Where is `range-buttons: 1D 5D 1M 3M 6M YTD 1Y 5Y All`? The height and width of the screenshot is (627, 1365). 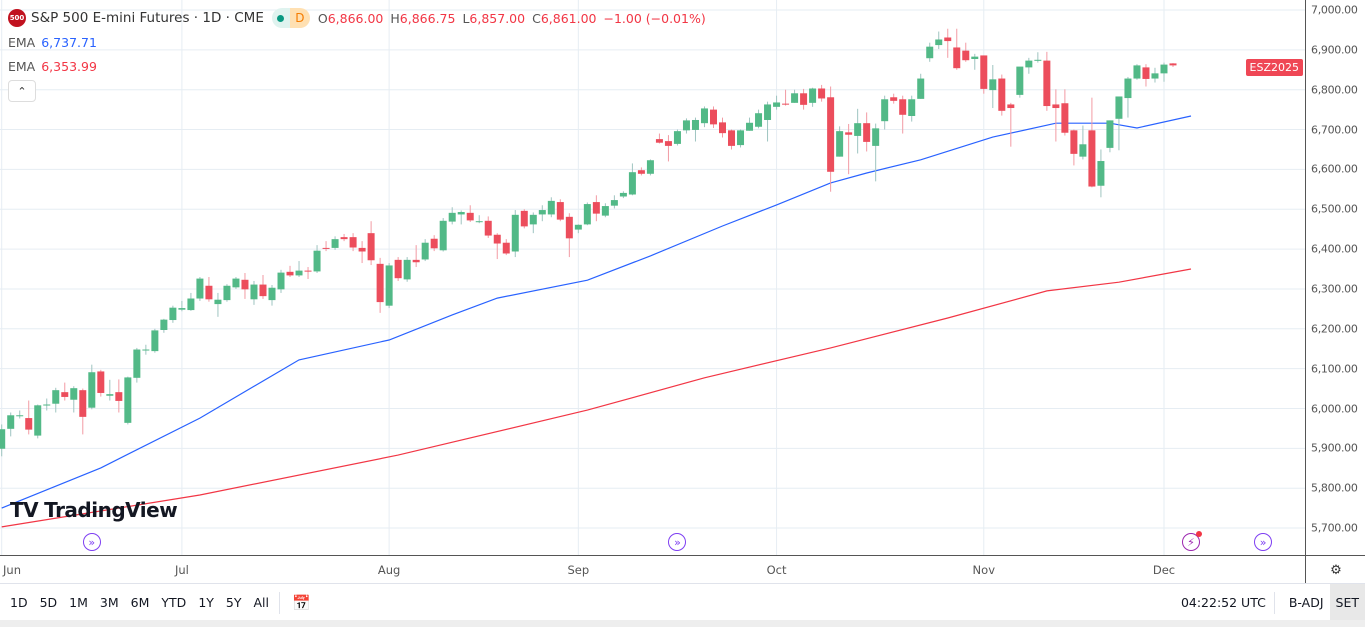 range-buttons: 1D 5D 1M 3M 6M YTD 1Y 5Y All is located at coordinates (135, 602).